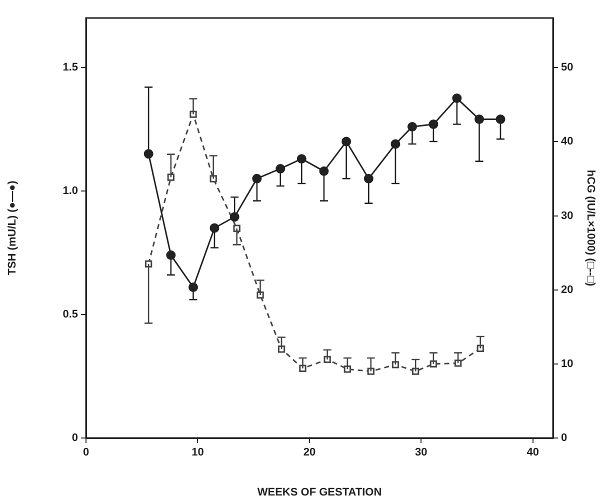 The height and width of the screenshot is (503, 603). I want to click on x-tick-label: 30, so click(421, 452).